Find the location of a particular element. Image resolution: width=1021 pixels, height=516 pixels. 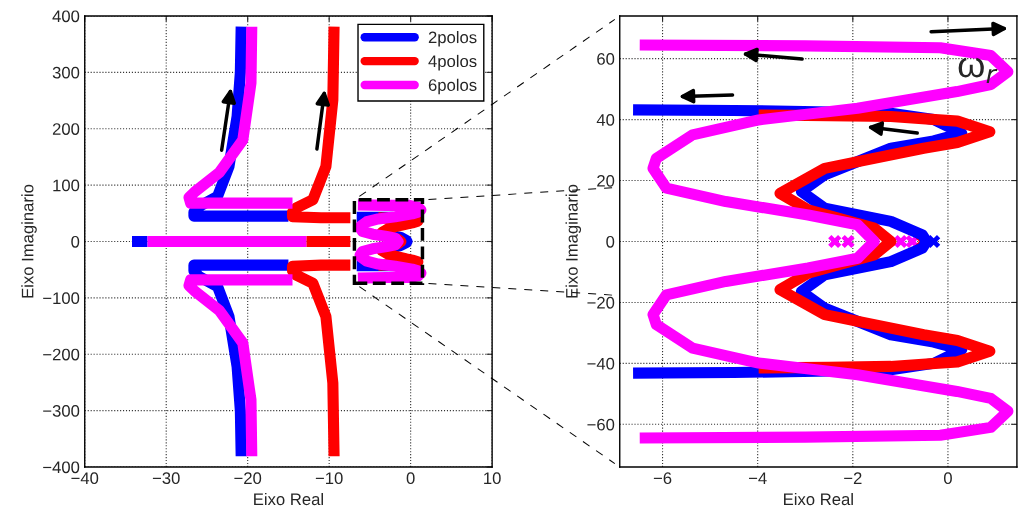

y-tick-label: 20 is located at coordinates (606, 180).